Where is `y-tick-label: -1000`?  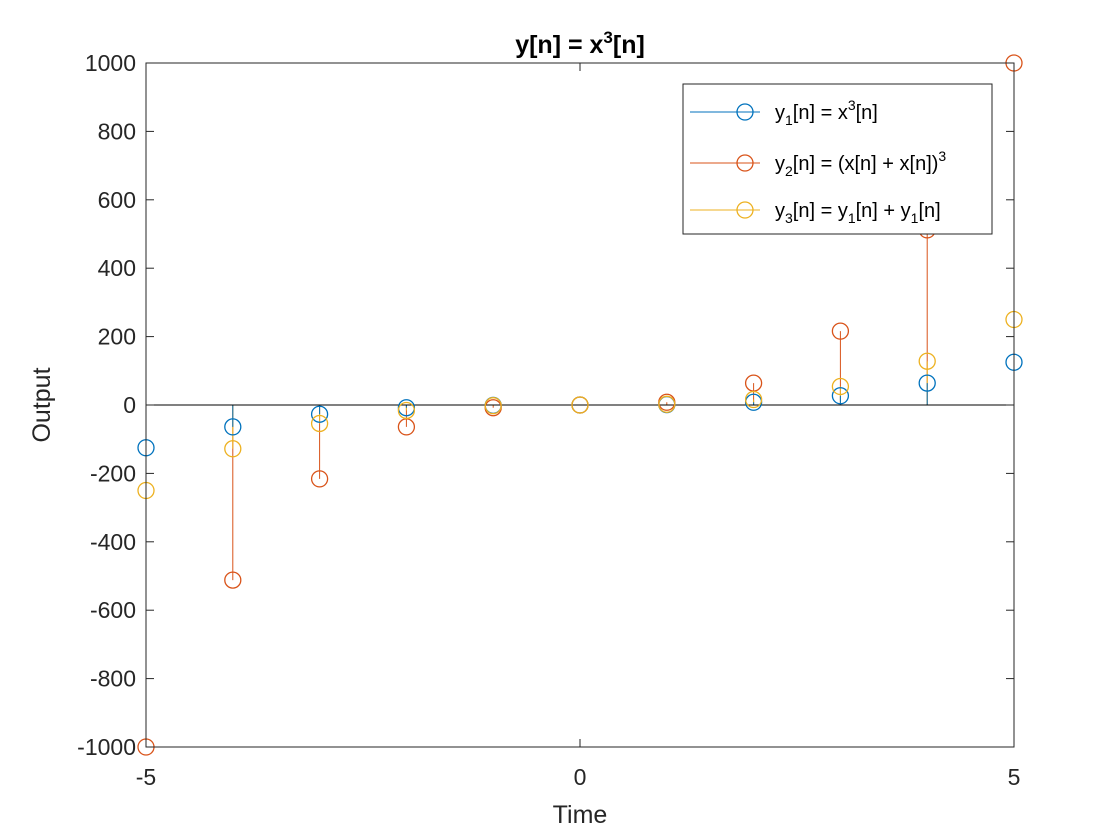 y-tick-label: -1000 is located at coordinates (106, 747).